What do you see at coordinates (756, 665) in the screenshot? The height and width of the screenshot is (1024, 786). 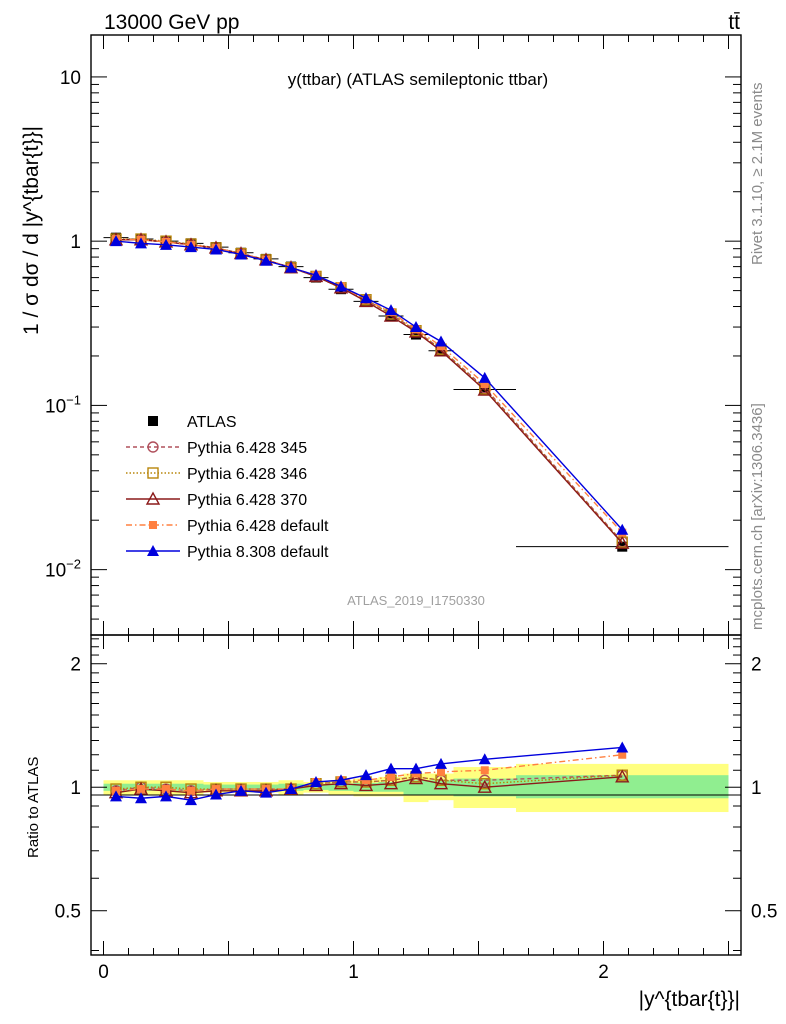 I see `ratio-y-tick-label-right: 2` at bounding box center [756, 665].